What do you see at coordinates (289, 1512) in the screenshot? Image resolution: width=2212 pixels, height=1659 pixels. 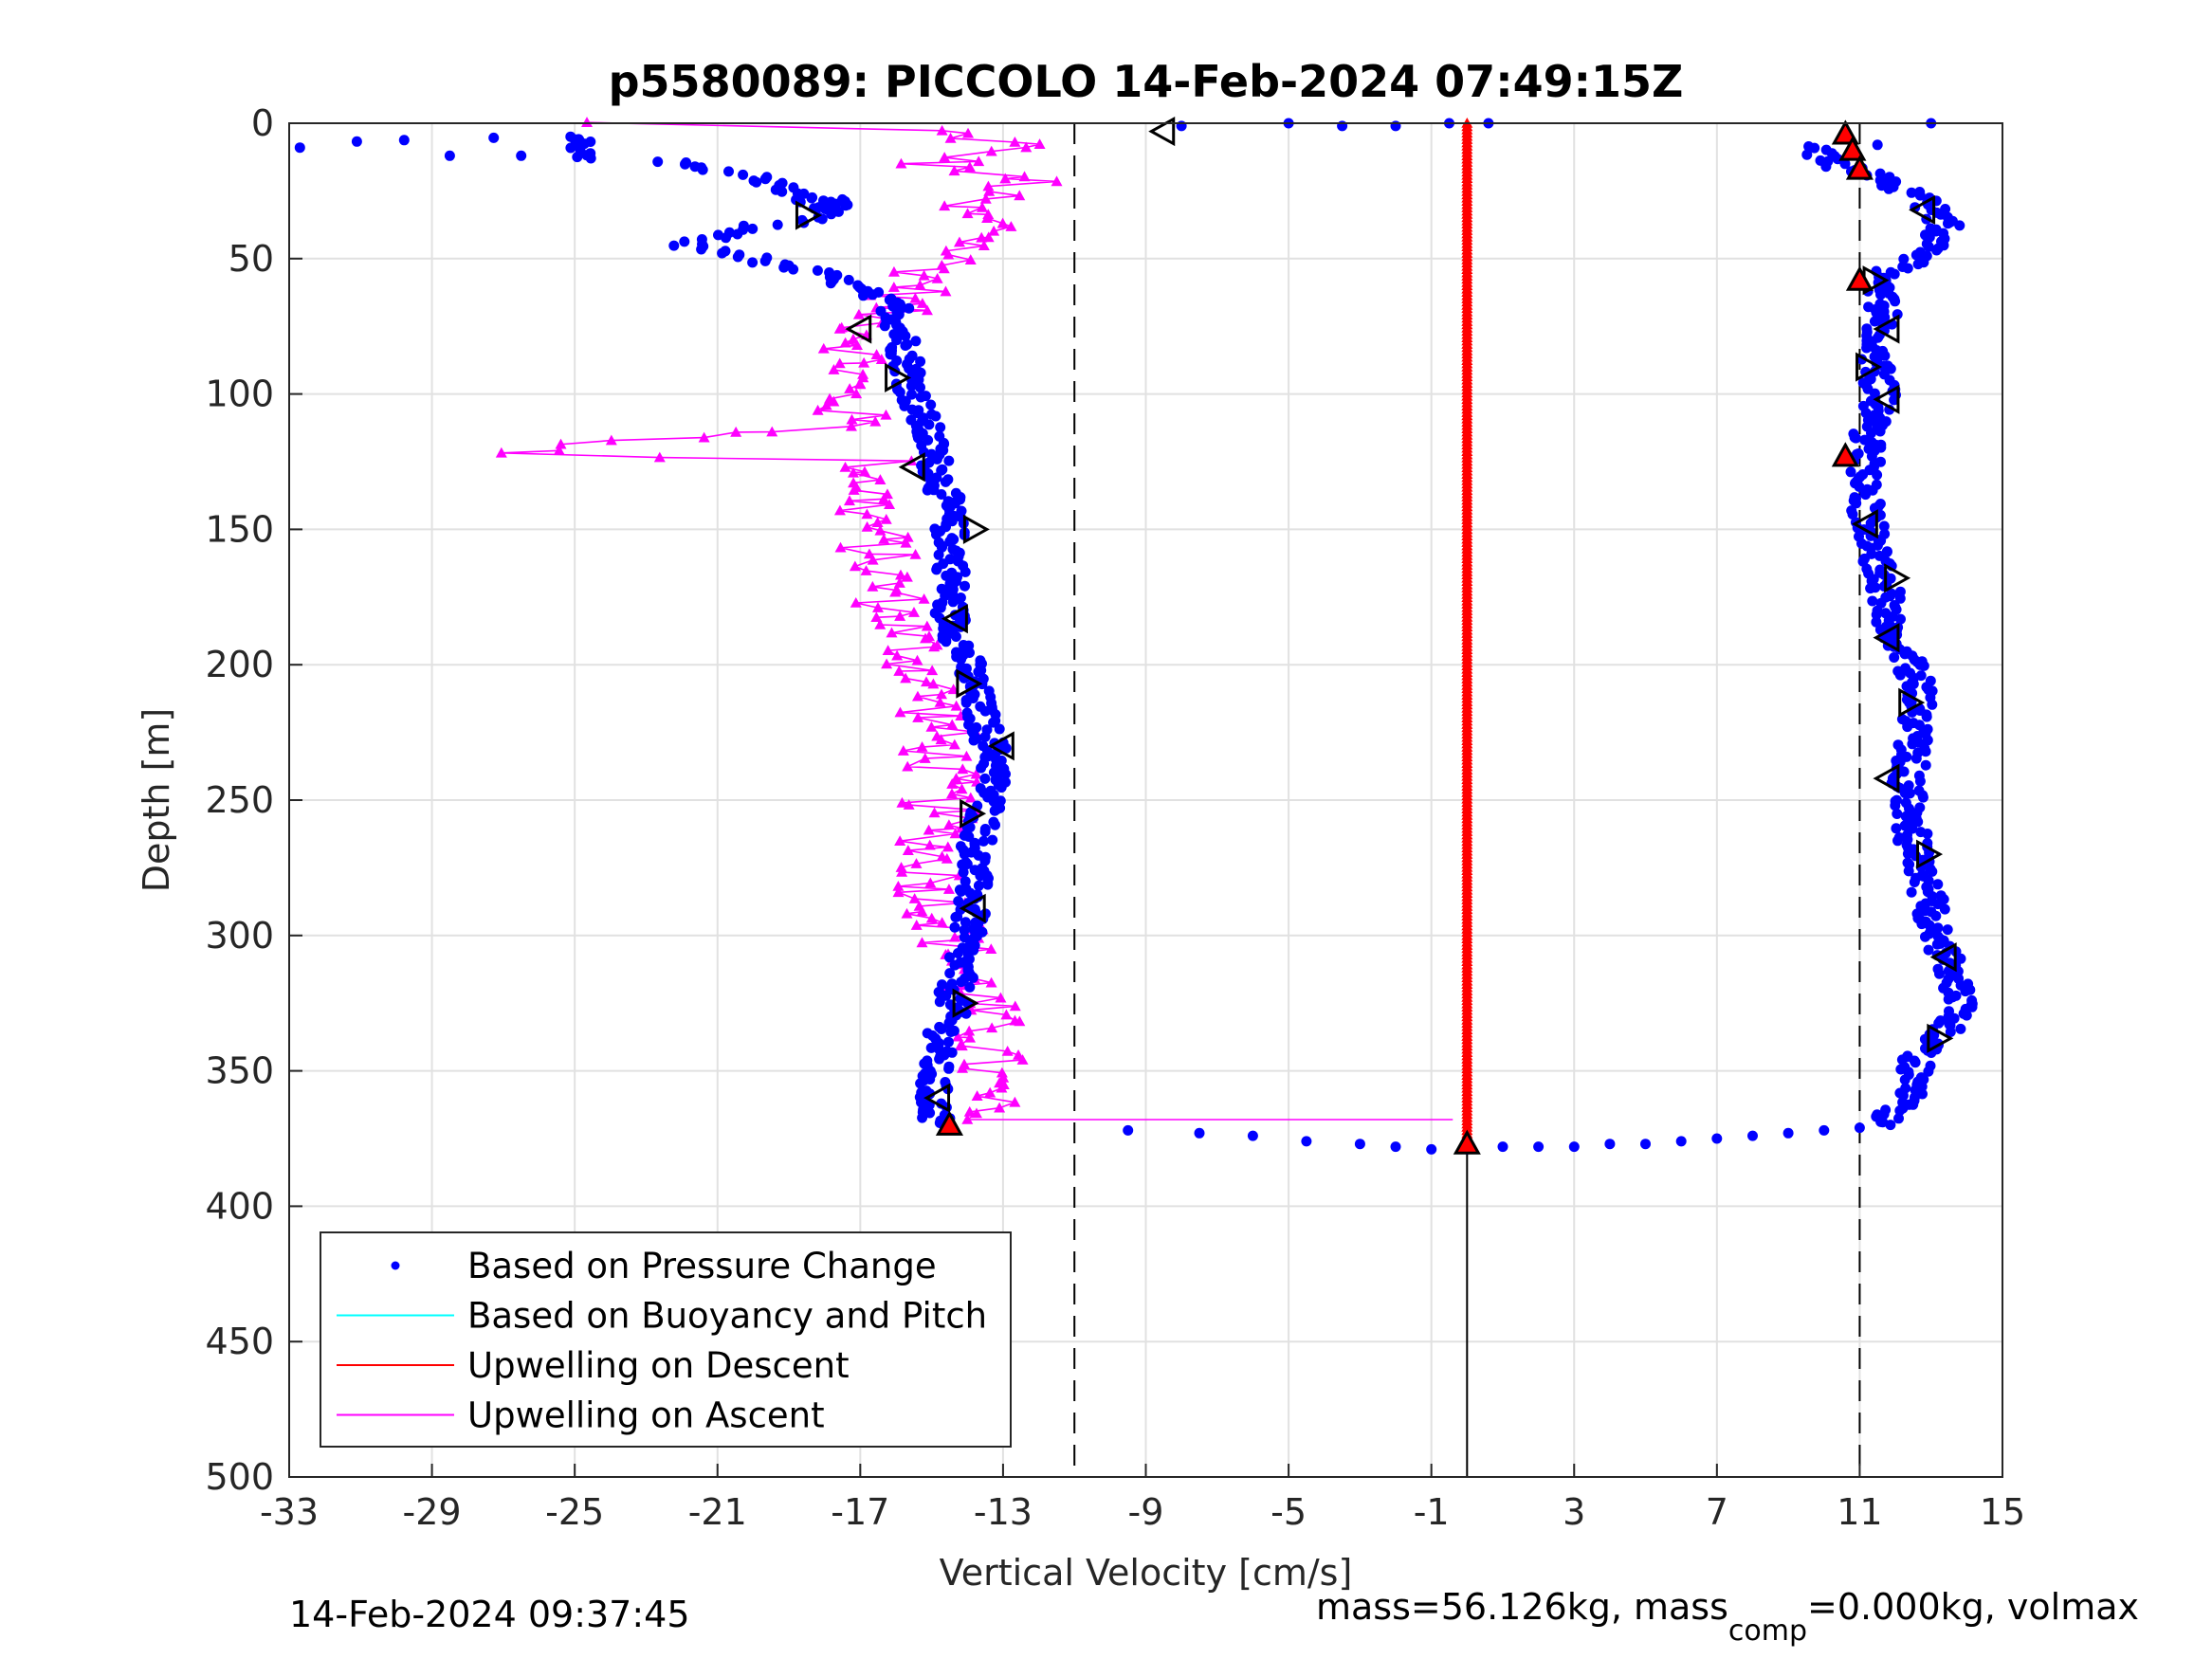 I see `tick-label-x: -33` at bounding box center [289, 1512].